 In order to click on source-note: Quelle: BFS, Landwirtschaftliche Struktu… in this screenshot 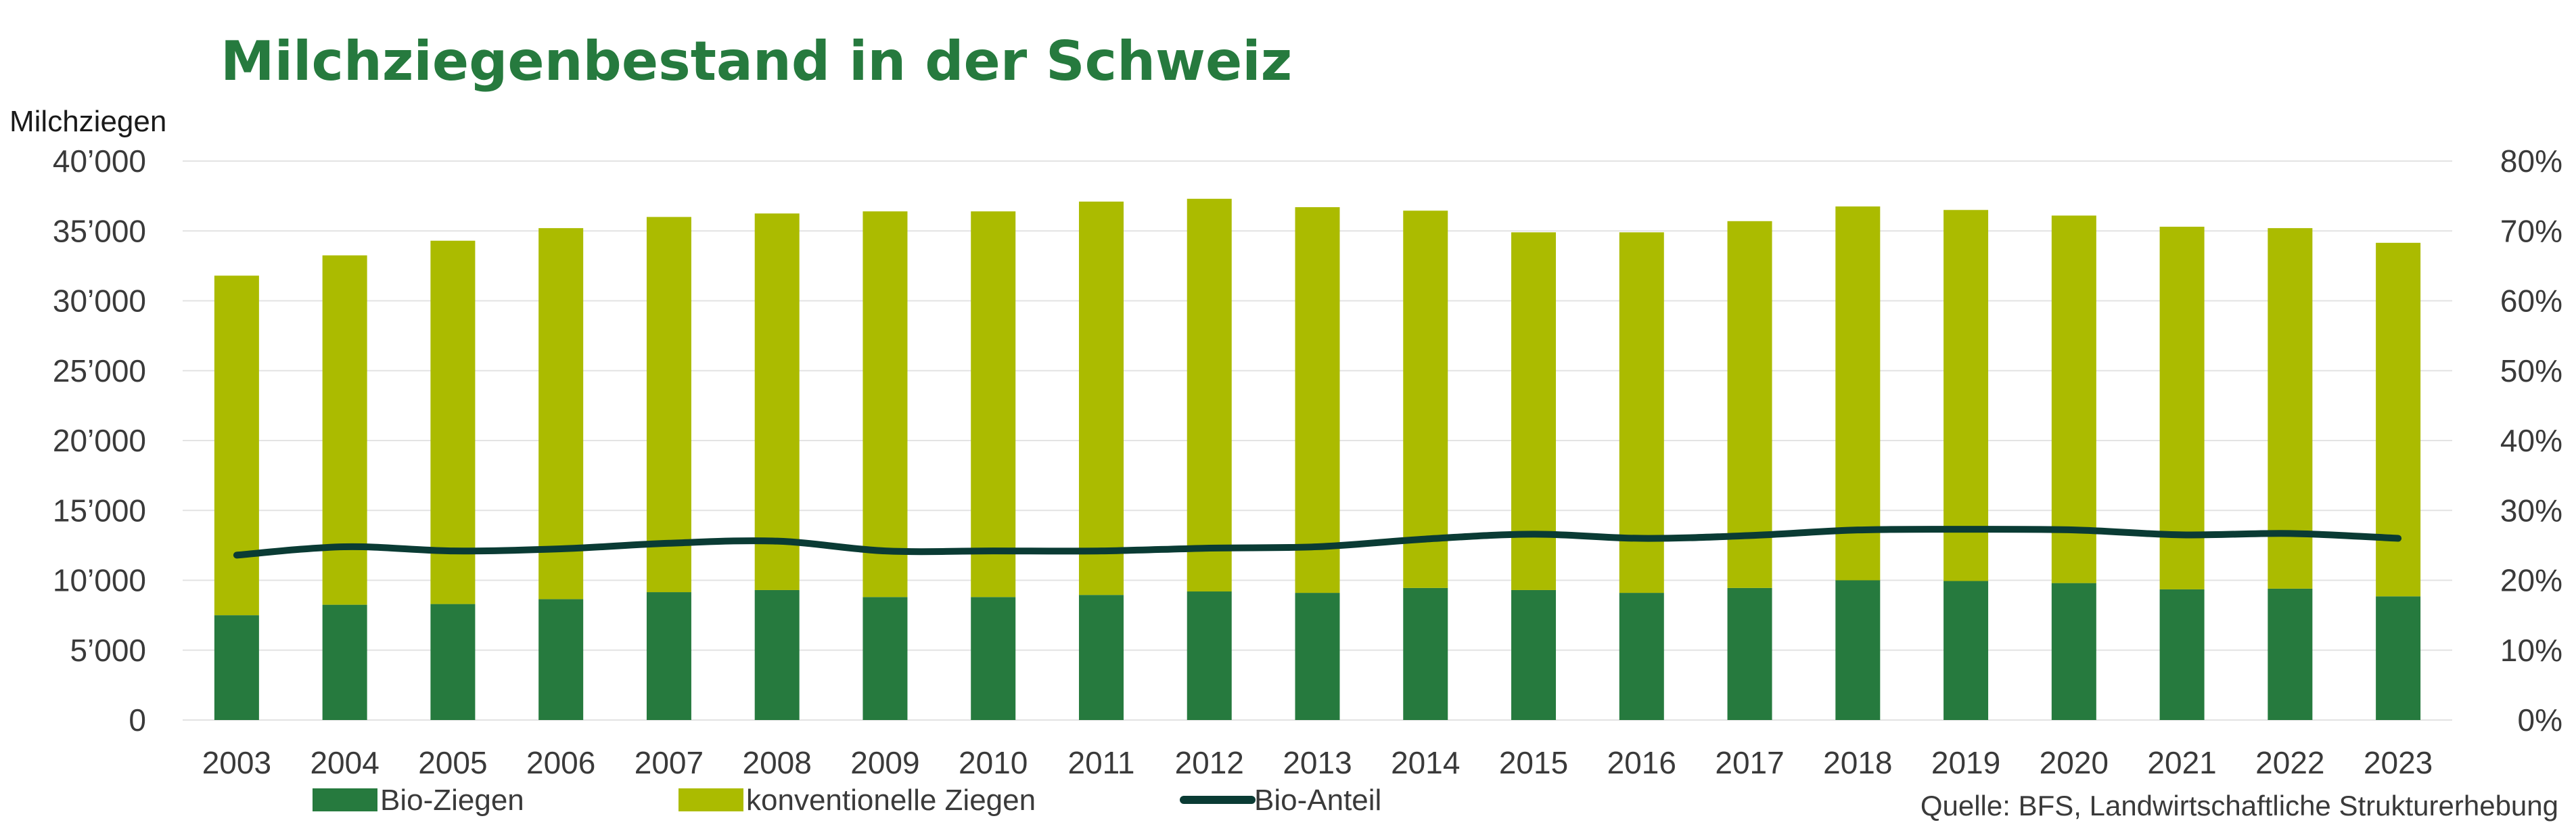, I will do `click(2239, 806)`.